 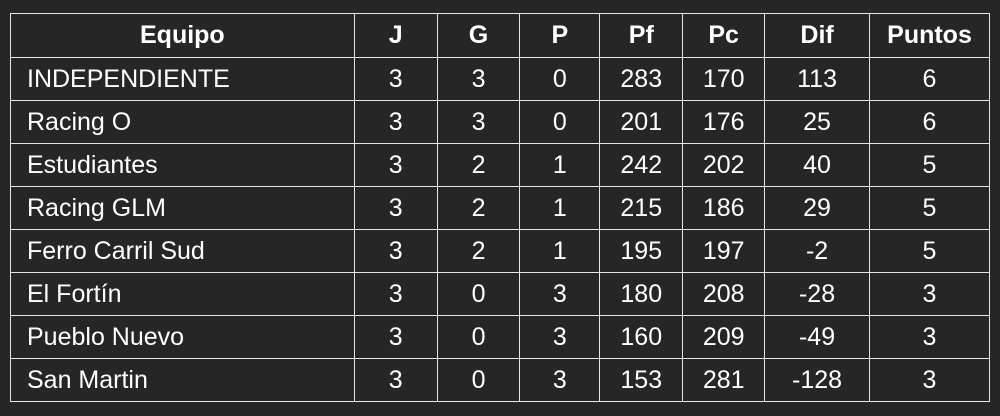 What do you see at coordinates (478, 35) in the screenshot?
I see `header-won: G` at bounding box center [478, 35].